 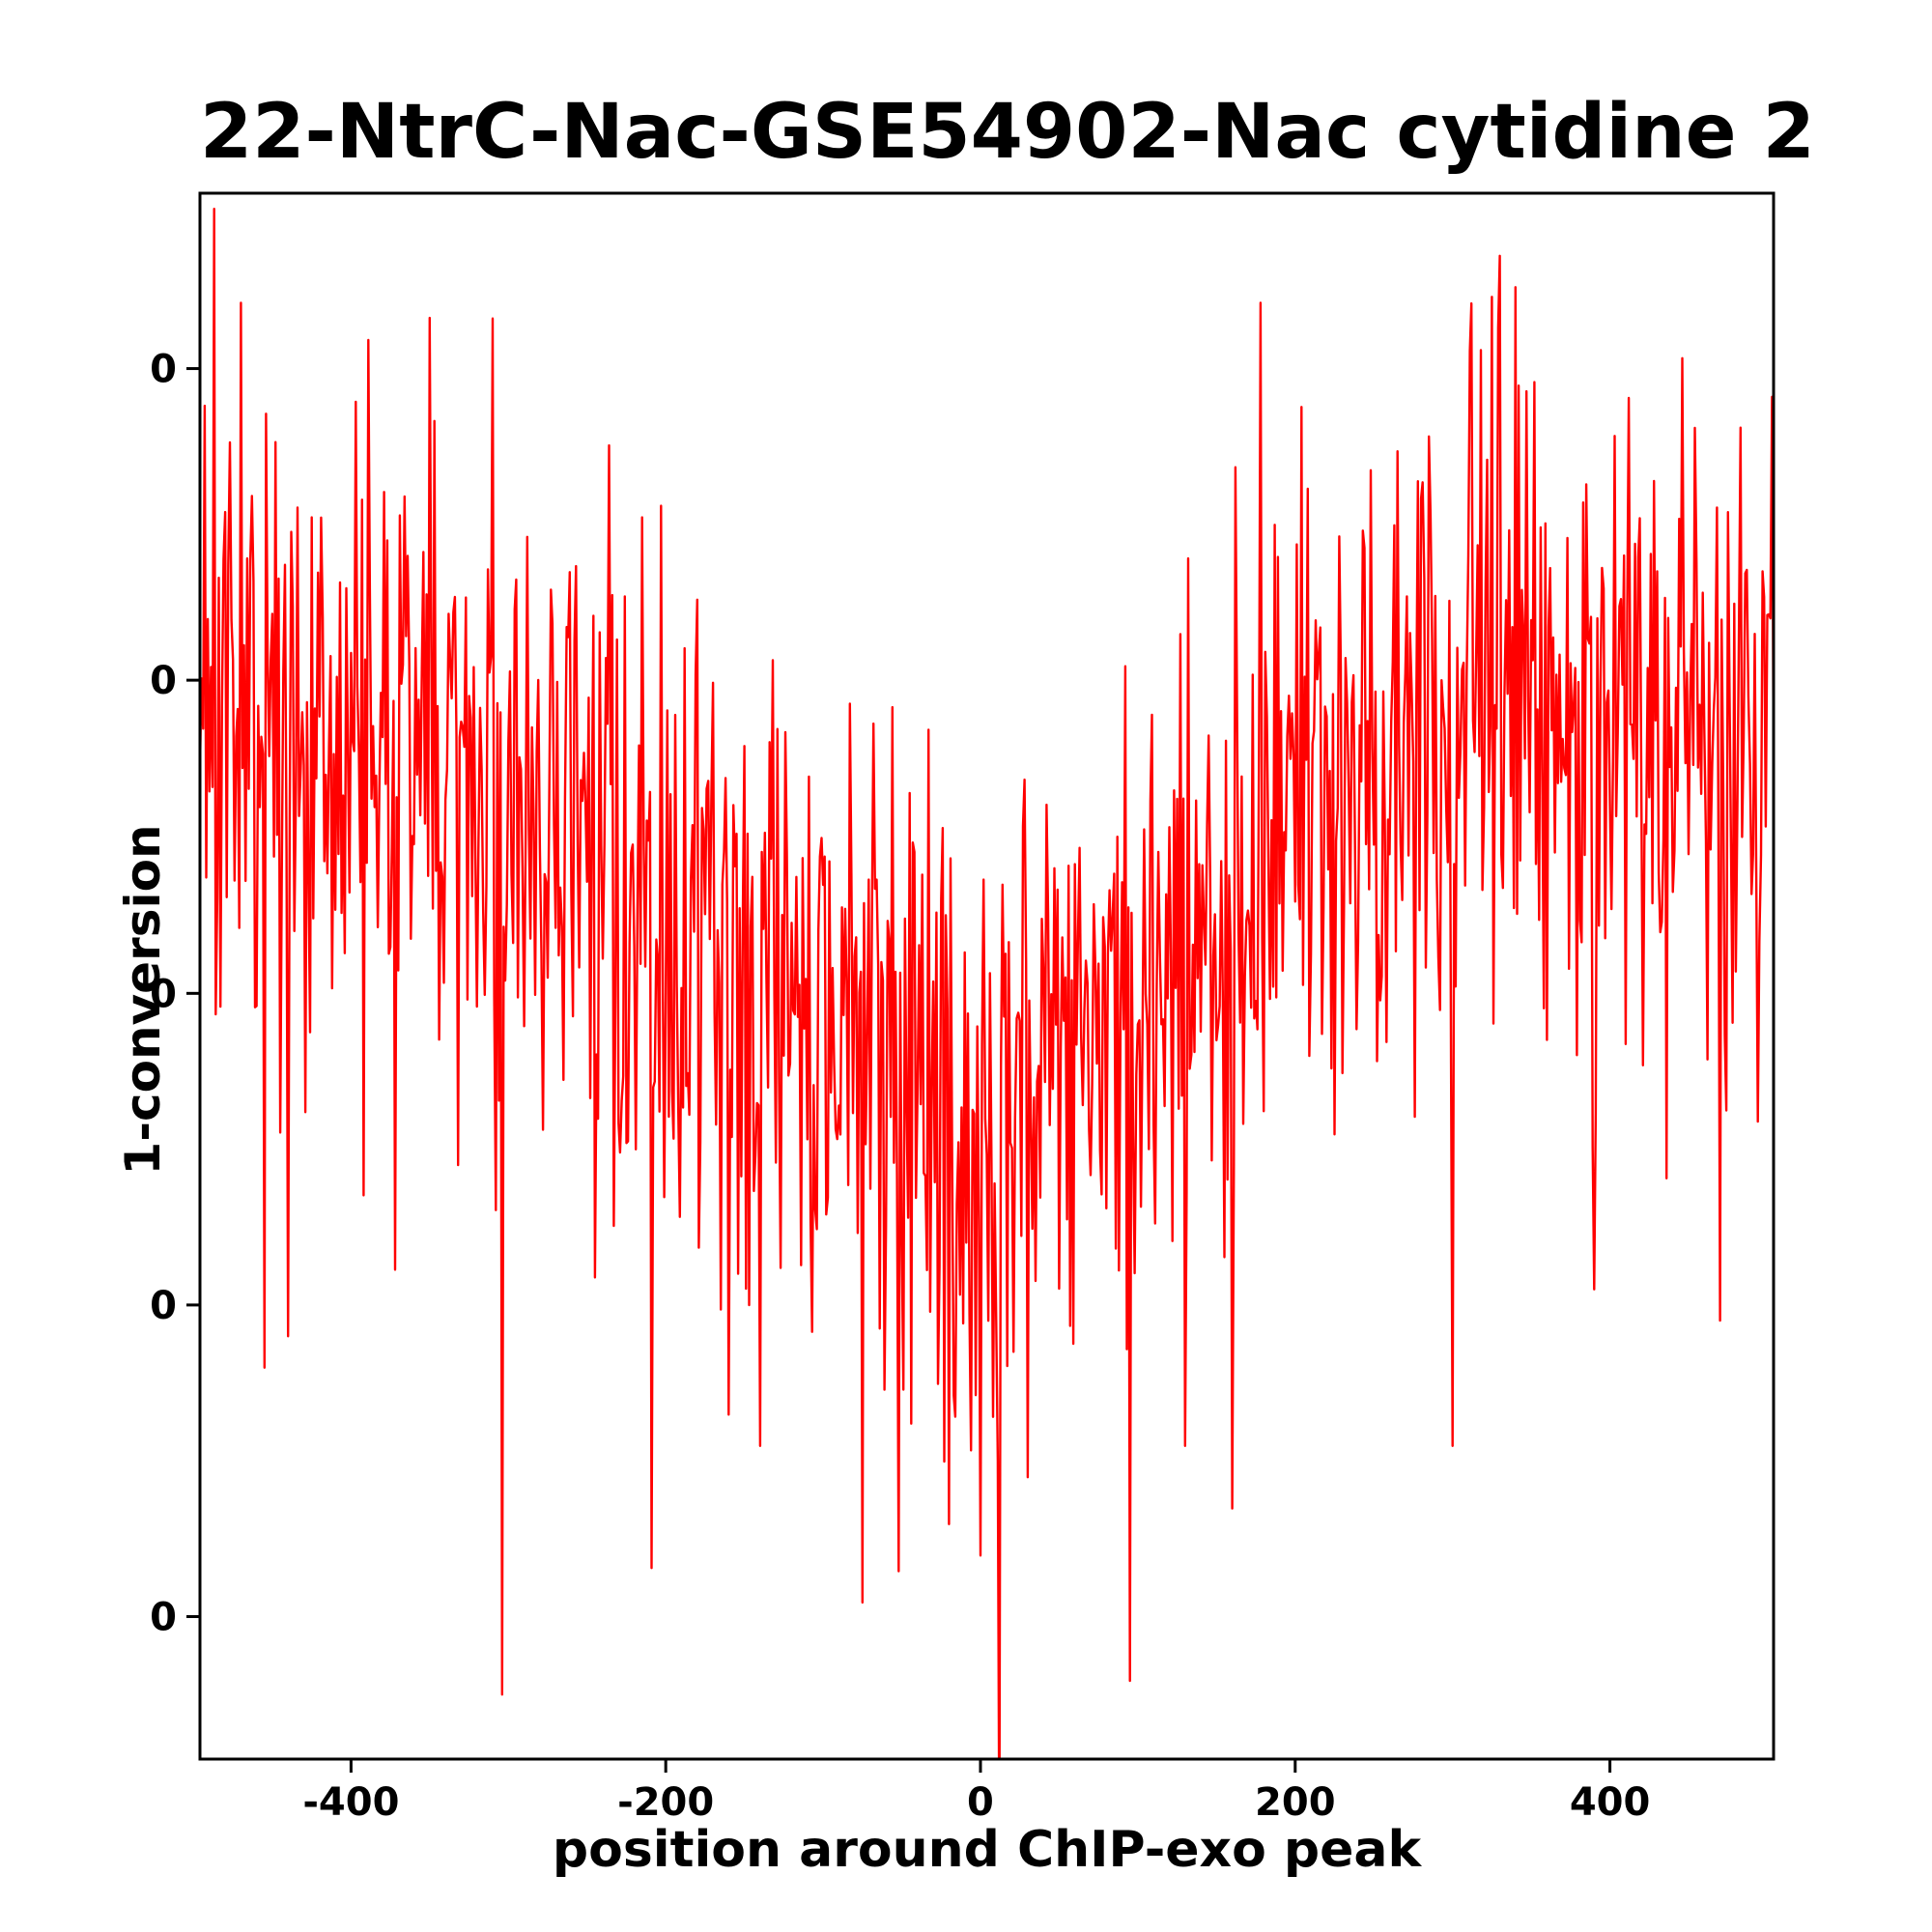 What do you see at coordinates (143, 1000) in the screenshot?
I see `y-axis-label: 1-conversion` at bounding box center [143, 1000].